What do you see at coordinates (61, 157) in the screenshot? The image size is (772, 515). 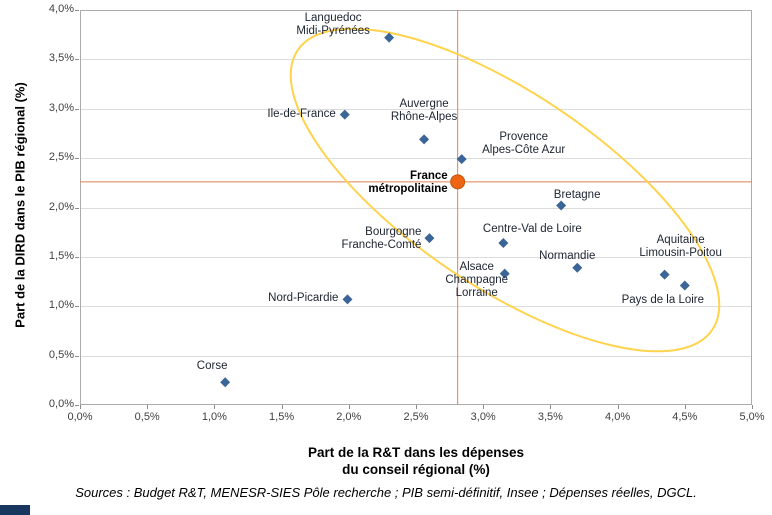 I see `y-axis-tick-label: 2,5%` at bounding box center [61, 157].